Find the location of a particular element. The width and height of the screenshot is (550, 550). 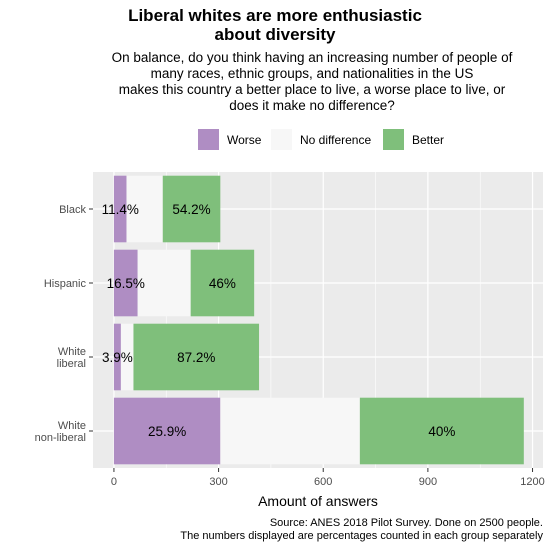

data-label: 87.2% is located at coordinates (196, 357).